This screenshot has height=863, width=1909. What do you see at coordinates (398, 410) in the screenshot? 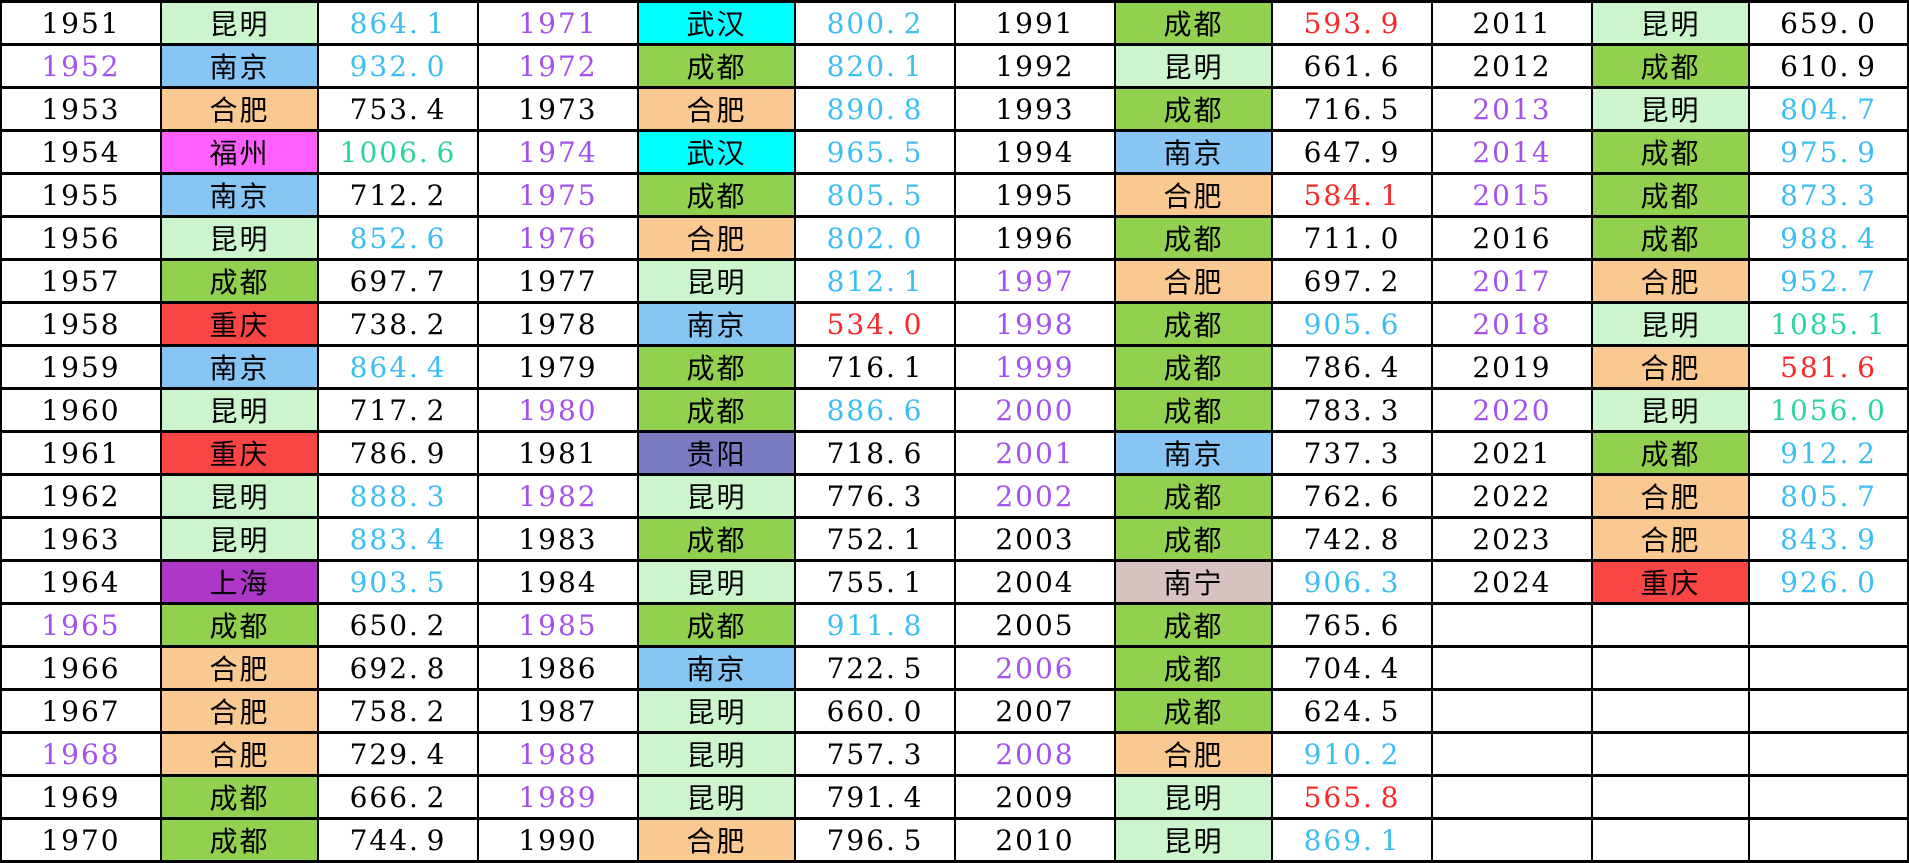
I see `value-cell-717.2: 717. 2` at bounding box center [398, 410].